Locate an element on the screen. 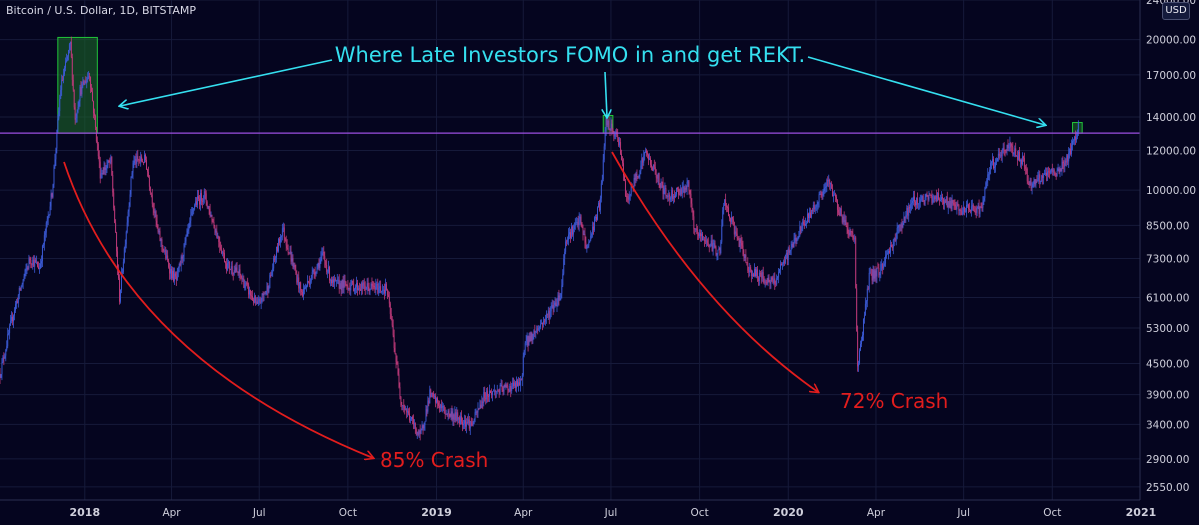 This screenshot has height=525, width=1199. price-tick-label: 17000.00 is located at coordinates (1171, 76).